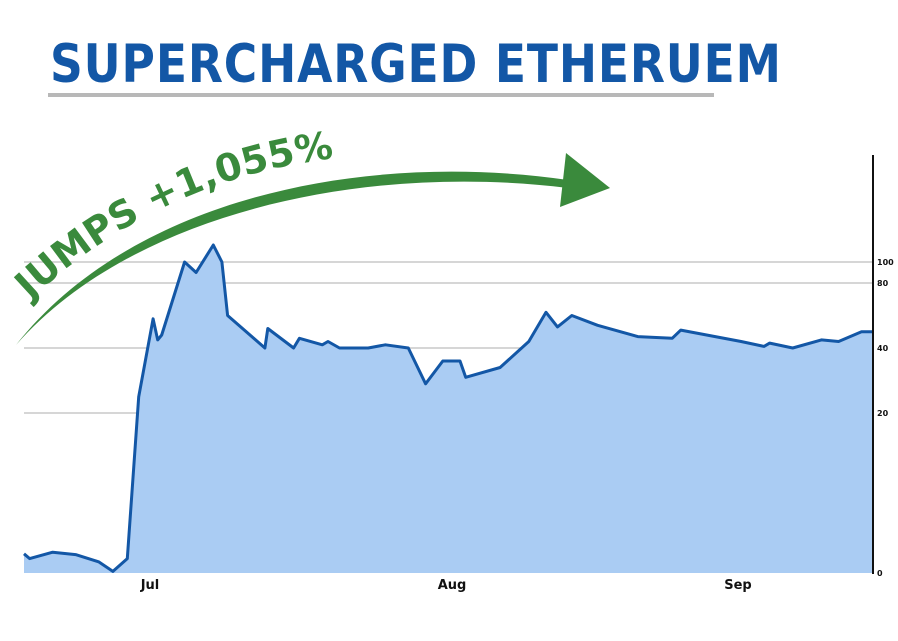  What do you see at coordinates (150, 585) in the screenshot?
I see `x-tick-label: Jul` at bounding box center [150, 585].